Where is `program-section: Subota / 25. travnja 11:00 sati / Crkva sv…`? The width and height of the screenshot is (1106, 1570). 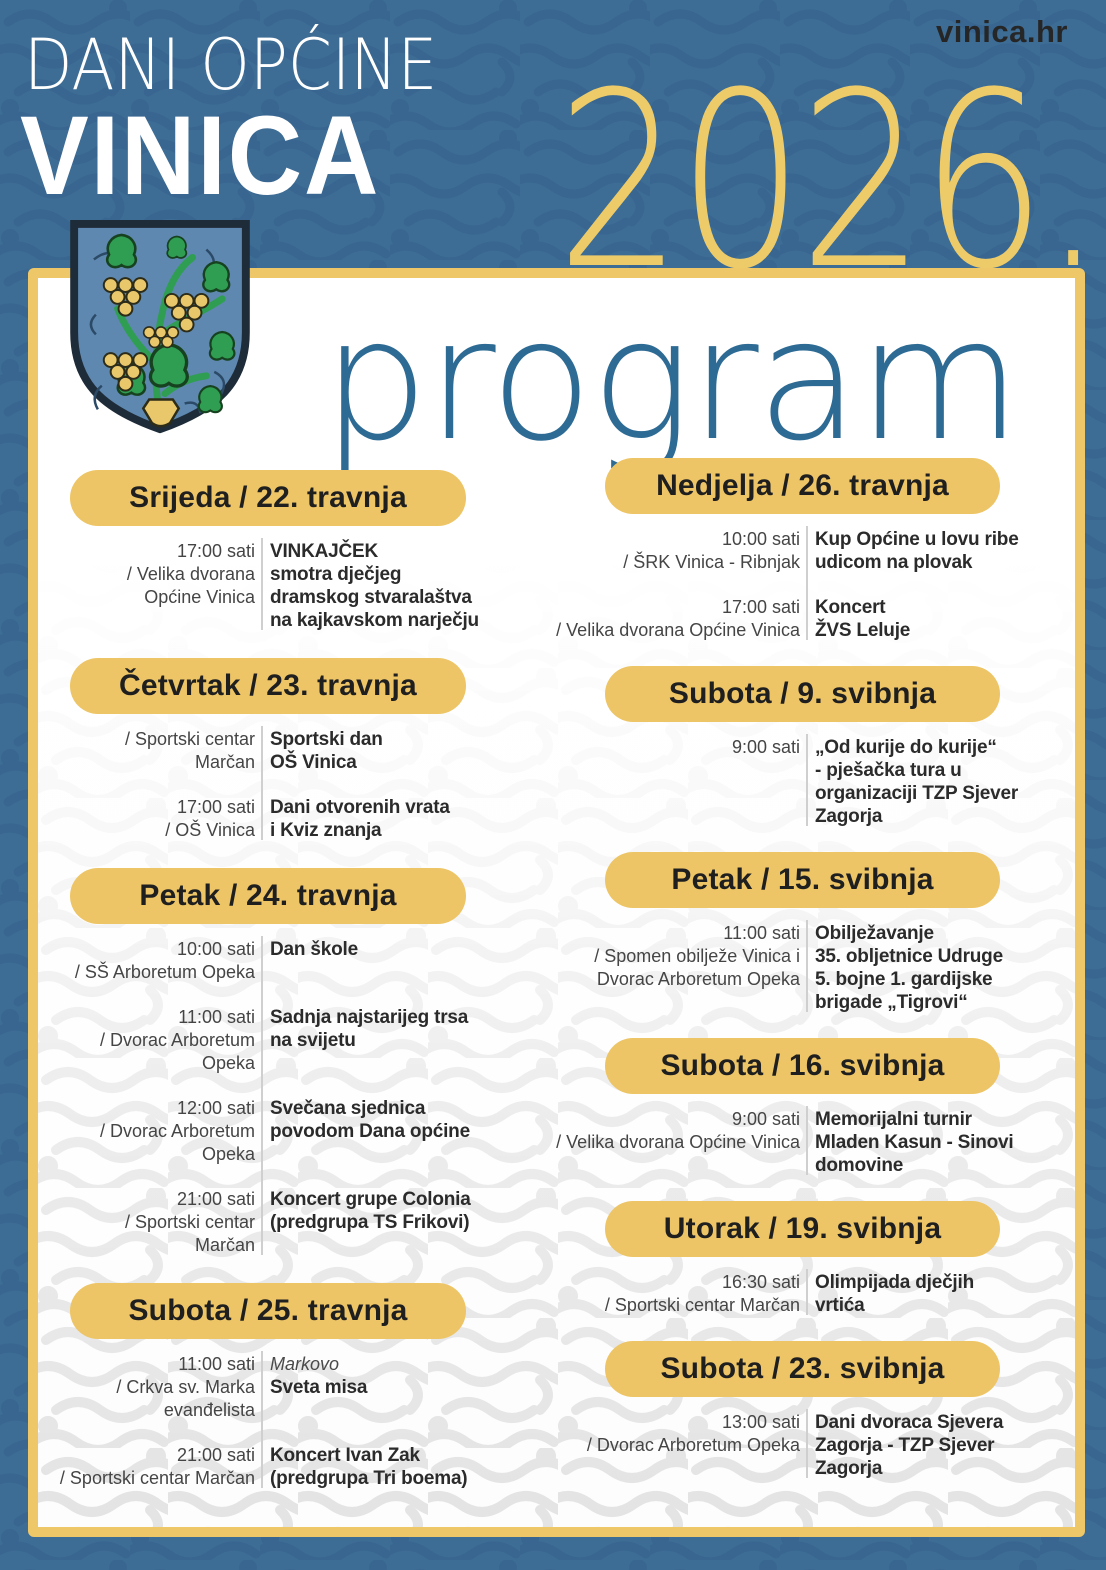 program-section: Subota / 25. travnja 11:00 sati / Crkva sv… is located at coordinates (279, 1386).